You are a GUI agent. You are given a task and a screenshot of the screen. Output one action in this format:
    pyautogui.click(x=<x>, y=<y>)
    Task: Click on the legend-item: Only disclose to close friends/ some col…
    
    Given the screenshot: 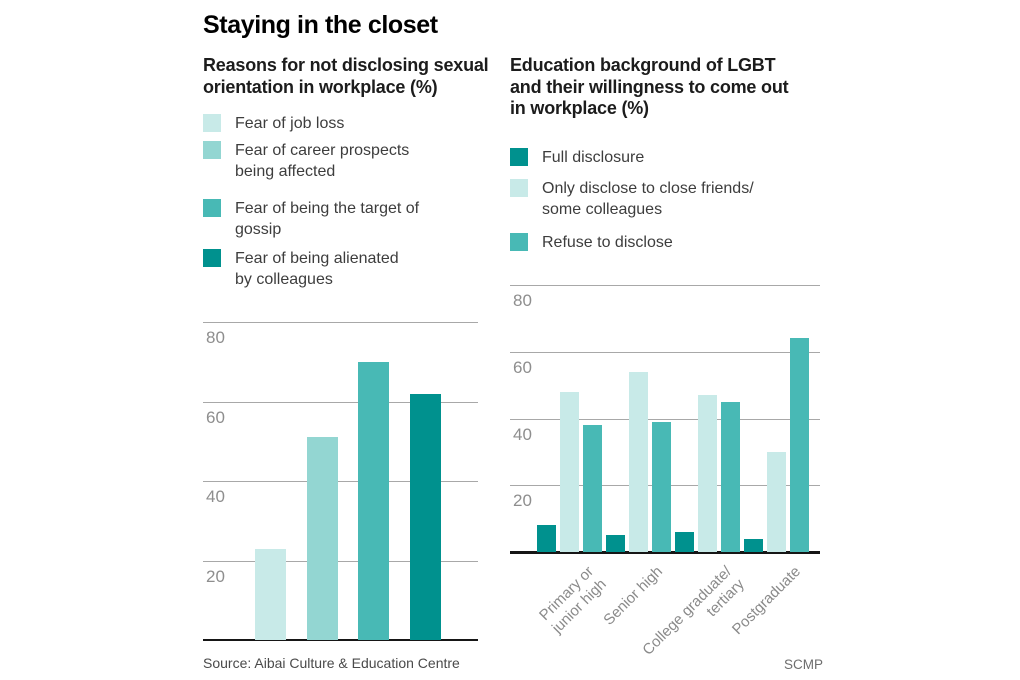 What is the action you would take?
    pyautogui.click(x=632, y=199)
    